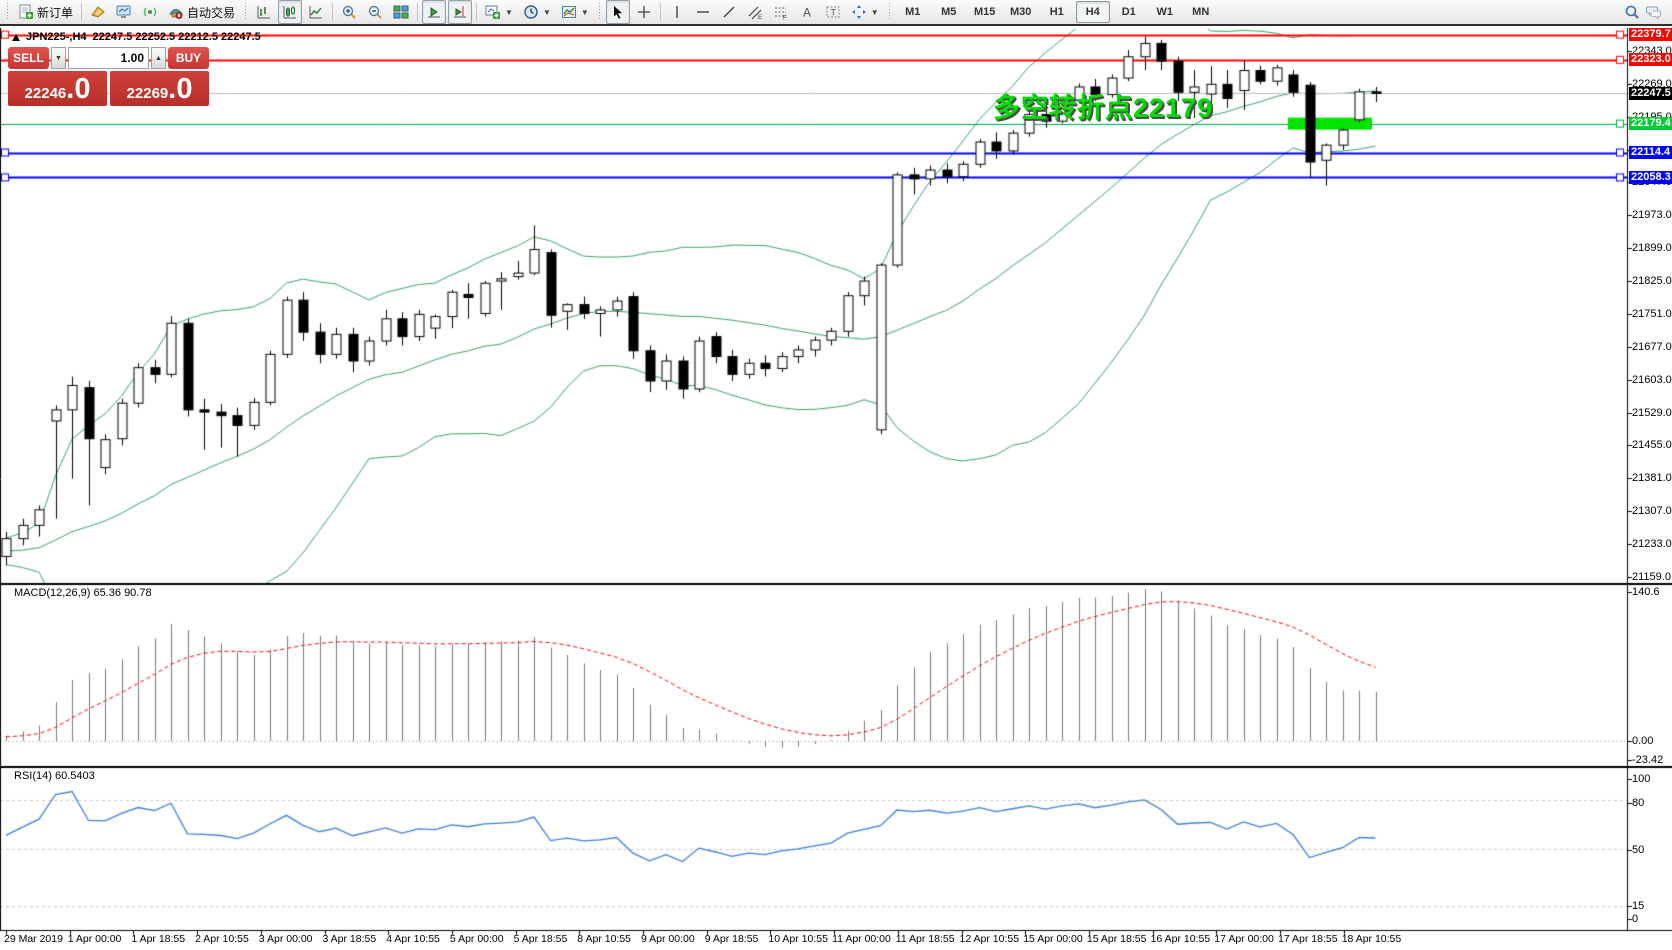 Image resolution: width=1672 pixels, height=950 pixels. What do you see at coordinates (57, 88) in the screenshot?
I see `sell-price-box: 22246.0` at bounding box center [57, 88].